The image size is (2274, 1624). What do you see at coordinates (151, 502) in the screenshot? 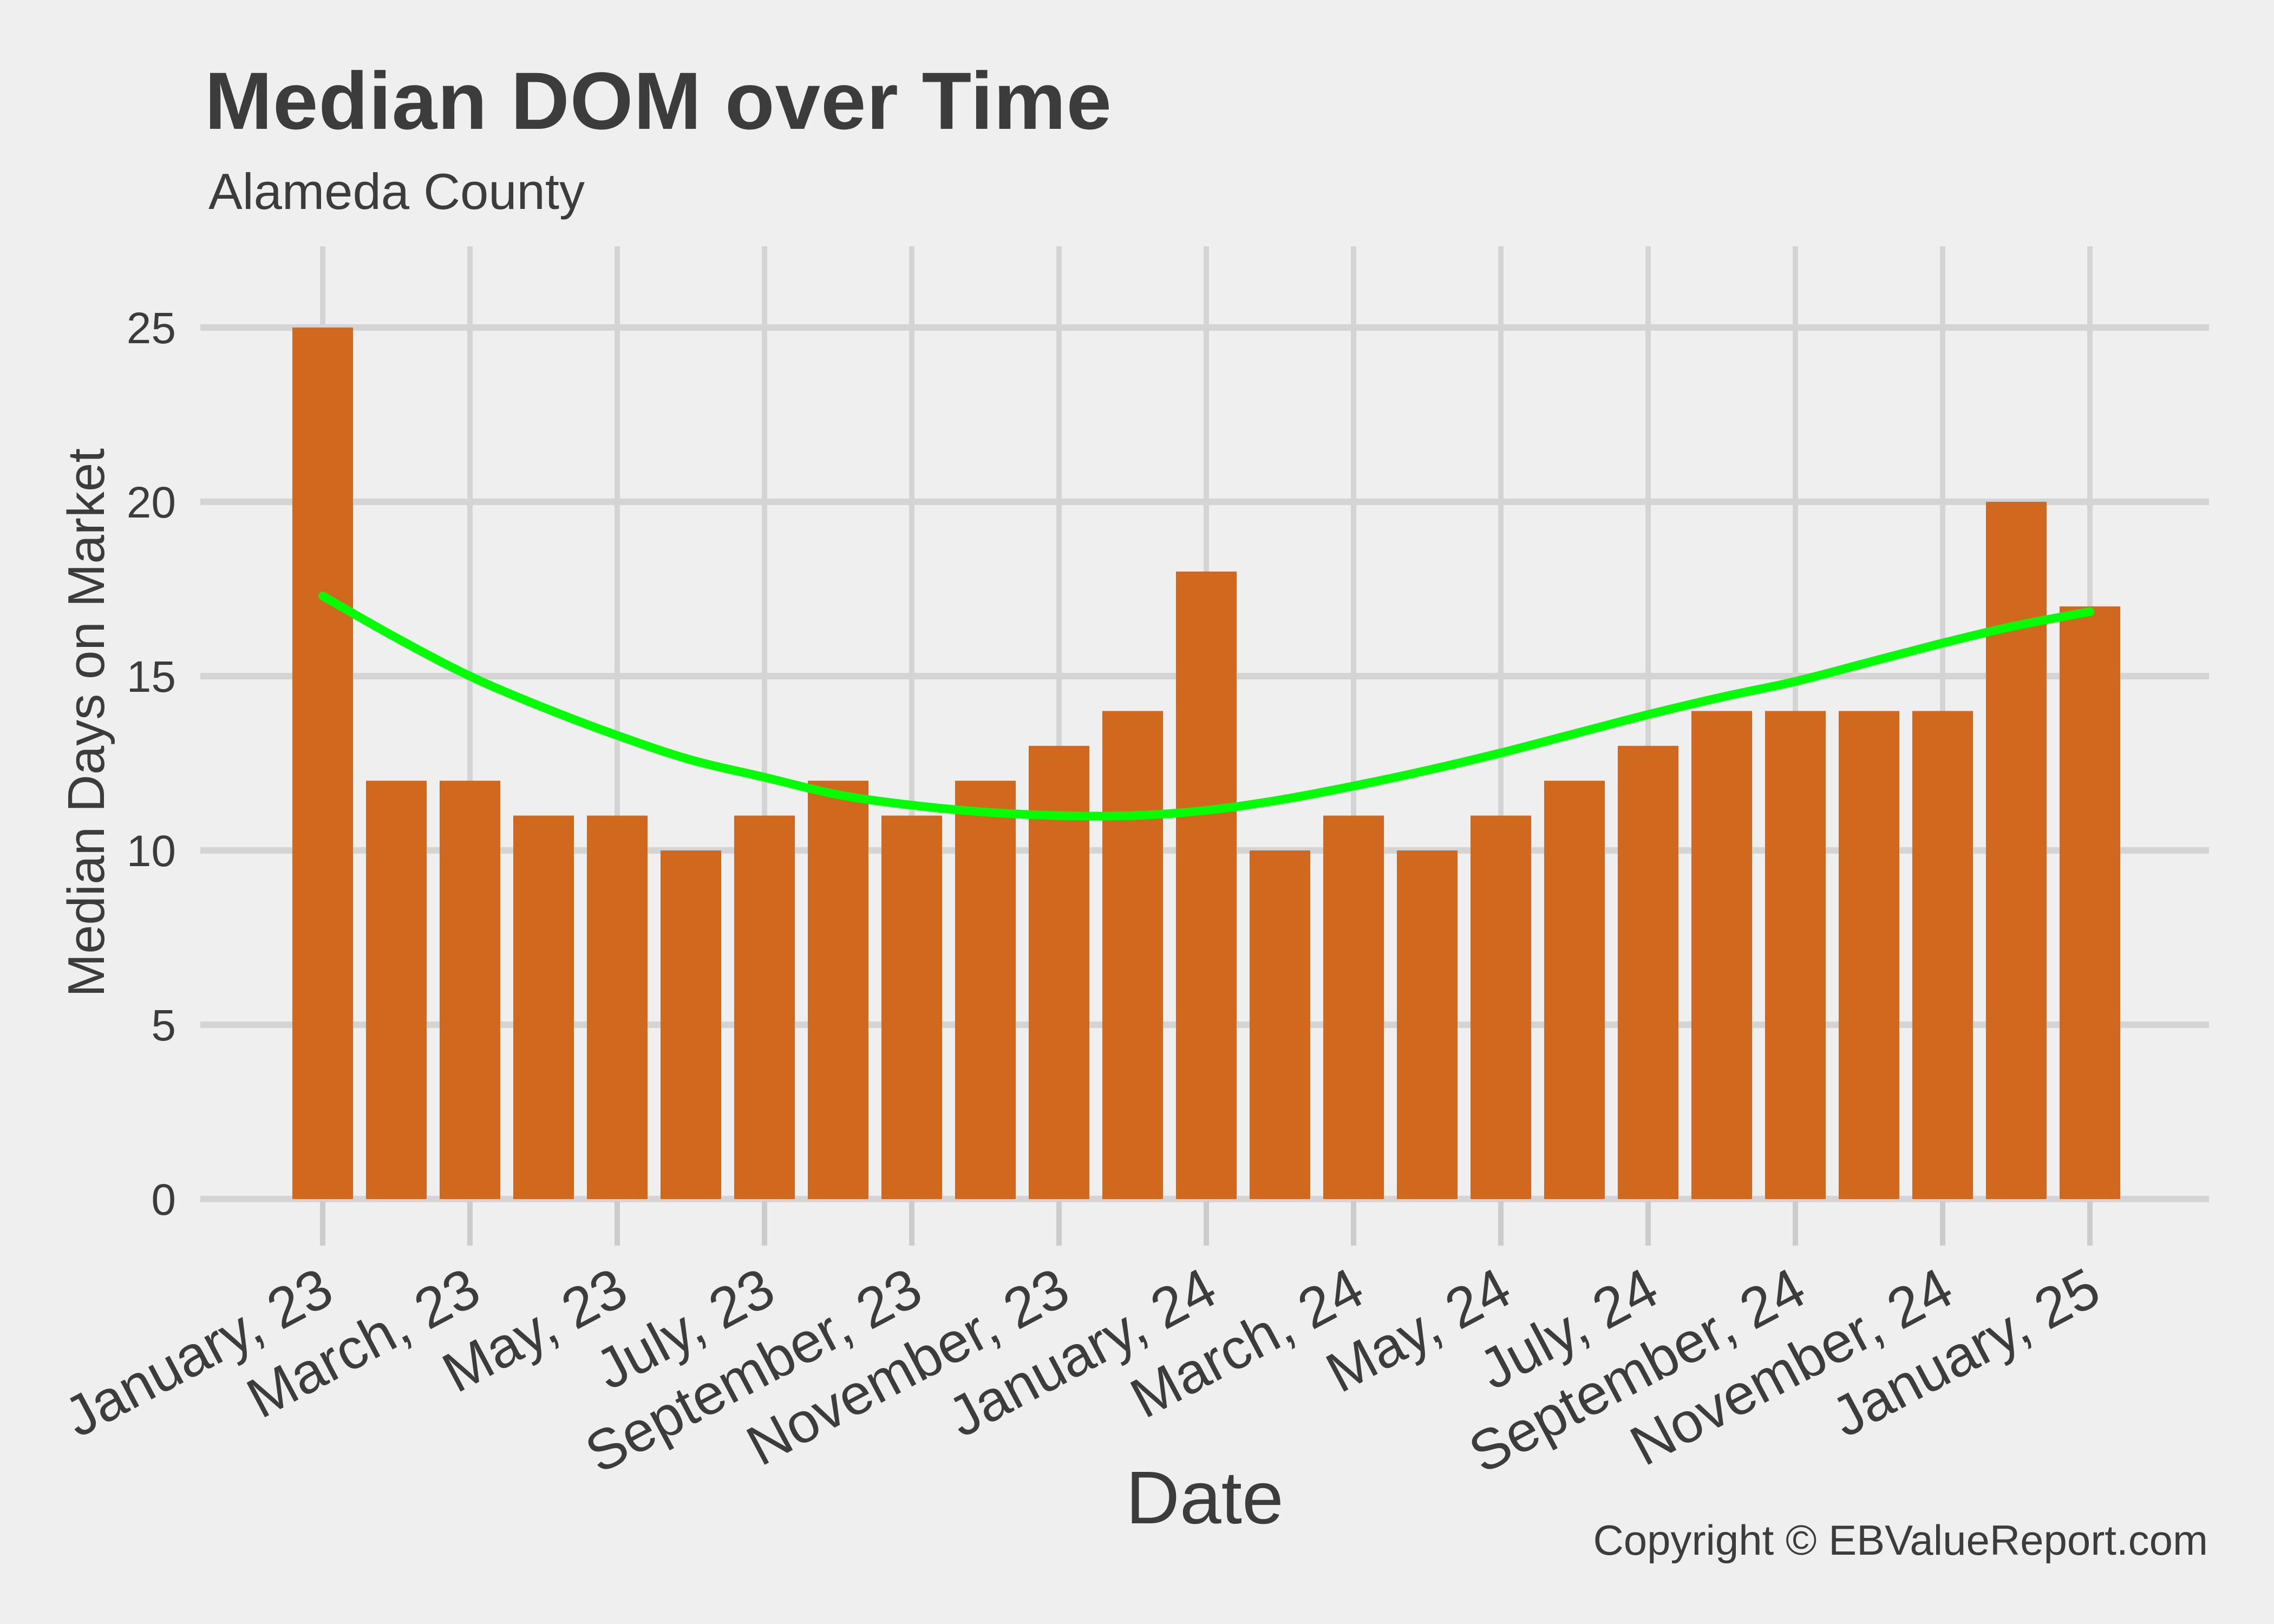
I see `y-tick-label: 20` at bounding box center [151, 502].